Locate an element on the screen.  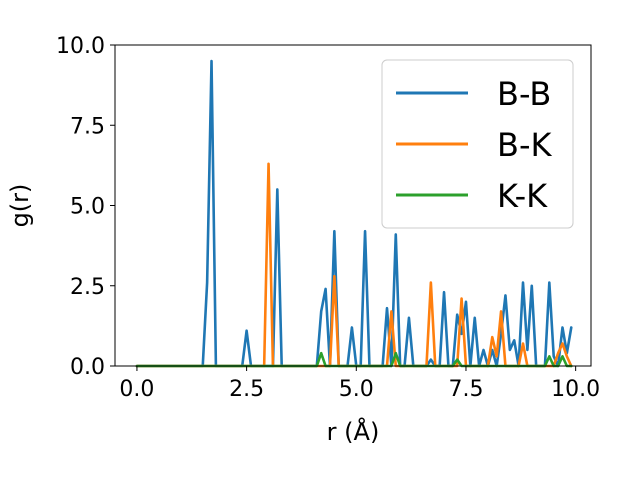
x-tick-label: 2.5 is located at coordinates (246, 389).